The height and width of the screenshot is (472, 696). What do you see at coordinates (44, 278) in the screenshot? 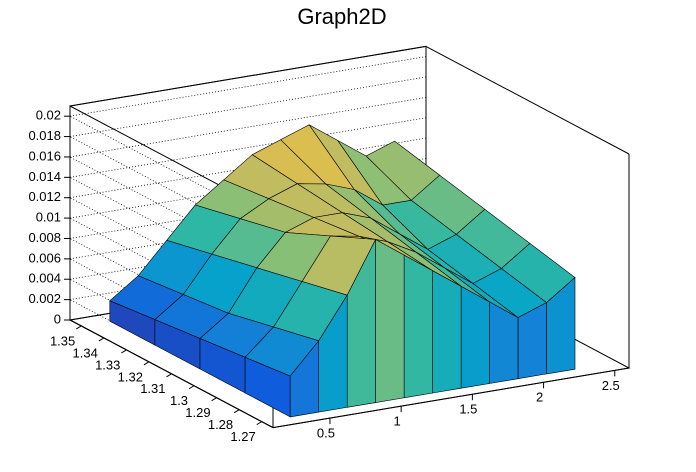
I see `z-tick-label: 0.004` at bounding box center [44, 278].